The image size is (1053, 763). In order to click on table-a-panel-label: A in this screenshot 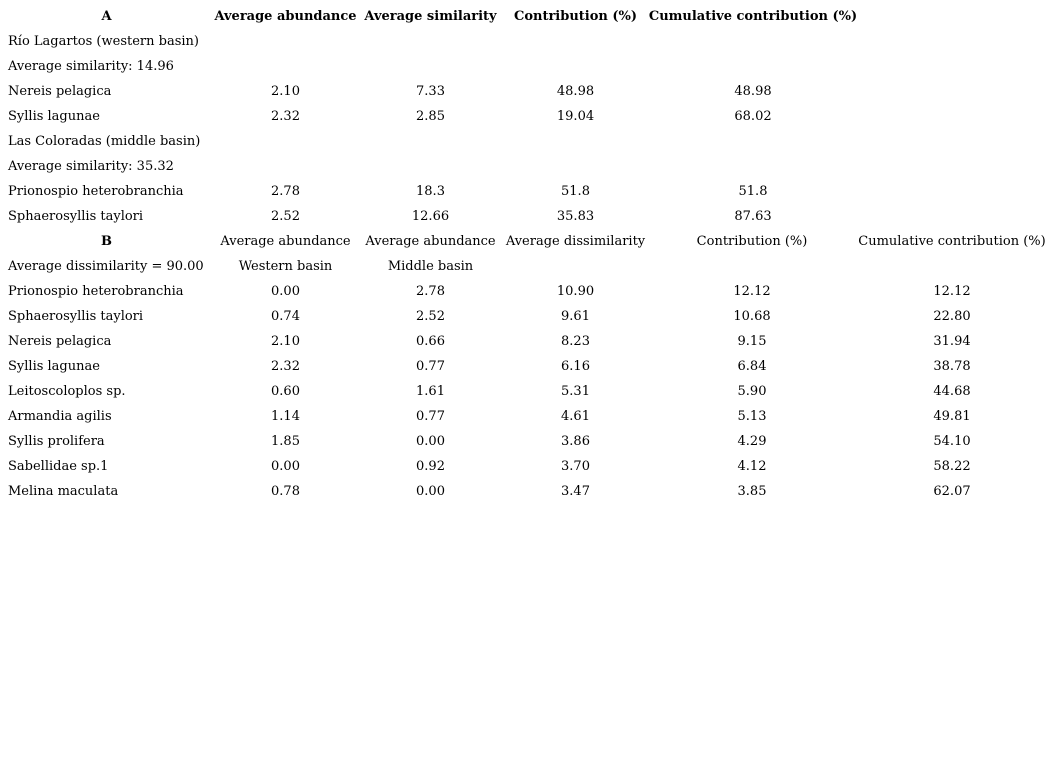, I will do `click(106, 16)`.